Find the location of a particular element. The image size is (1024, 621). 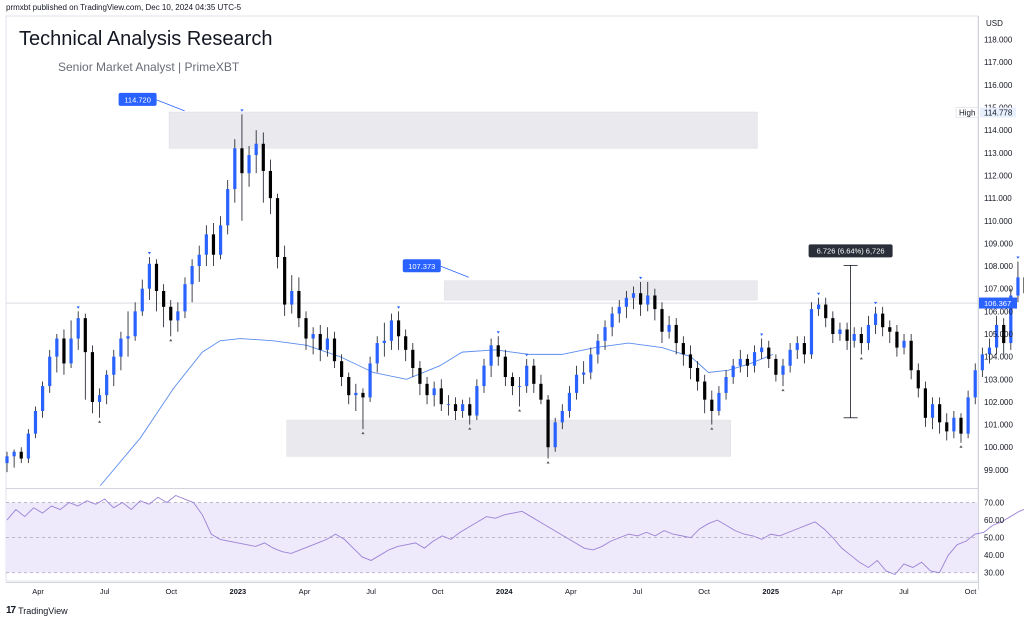

currency-label: USD is located at coordinates (994, 23).